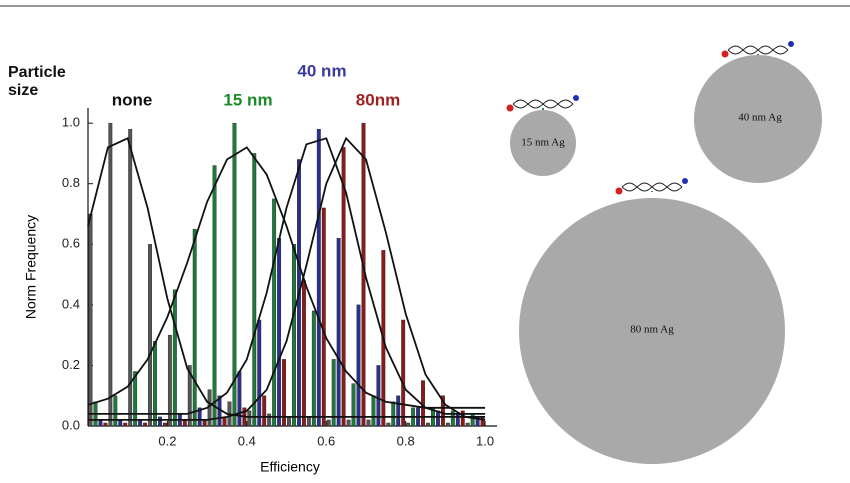 The height and width of the screenshot is (483, 850). Describe the element at coordinates (132, 99) in the screenshot. I see `series-label: none` at that location.